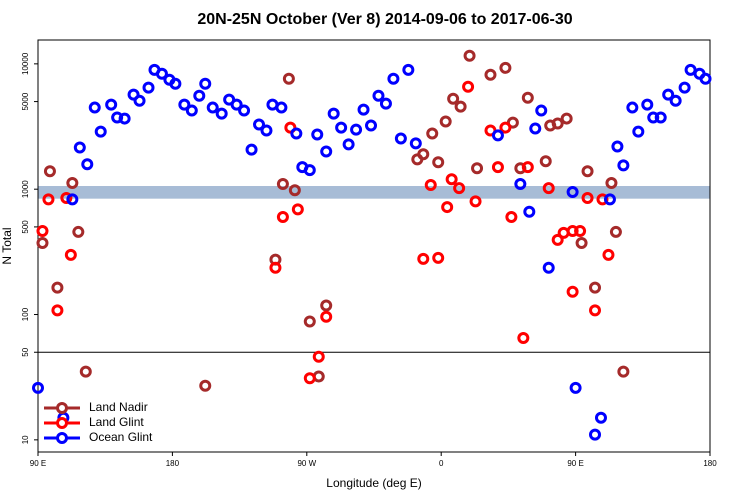 The image size is (750, 500). I want to click on x-axis-label: Longitude (deg E), so click(373, 483).